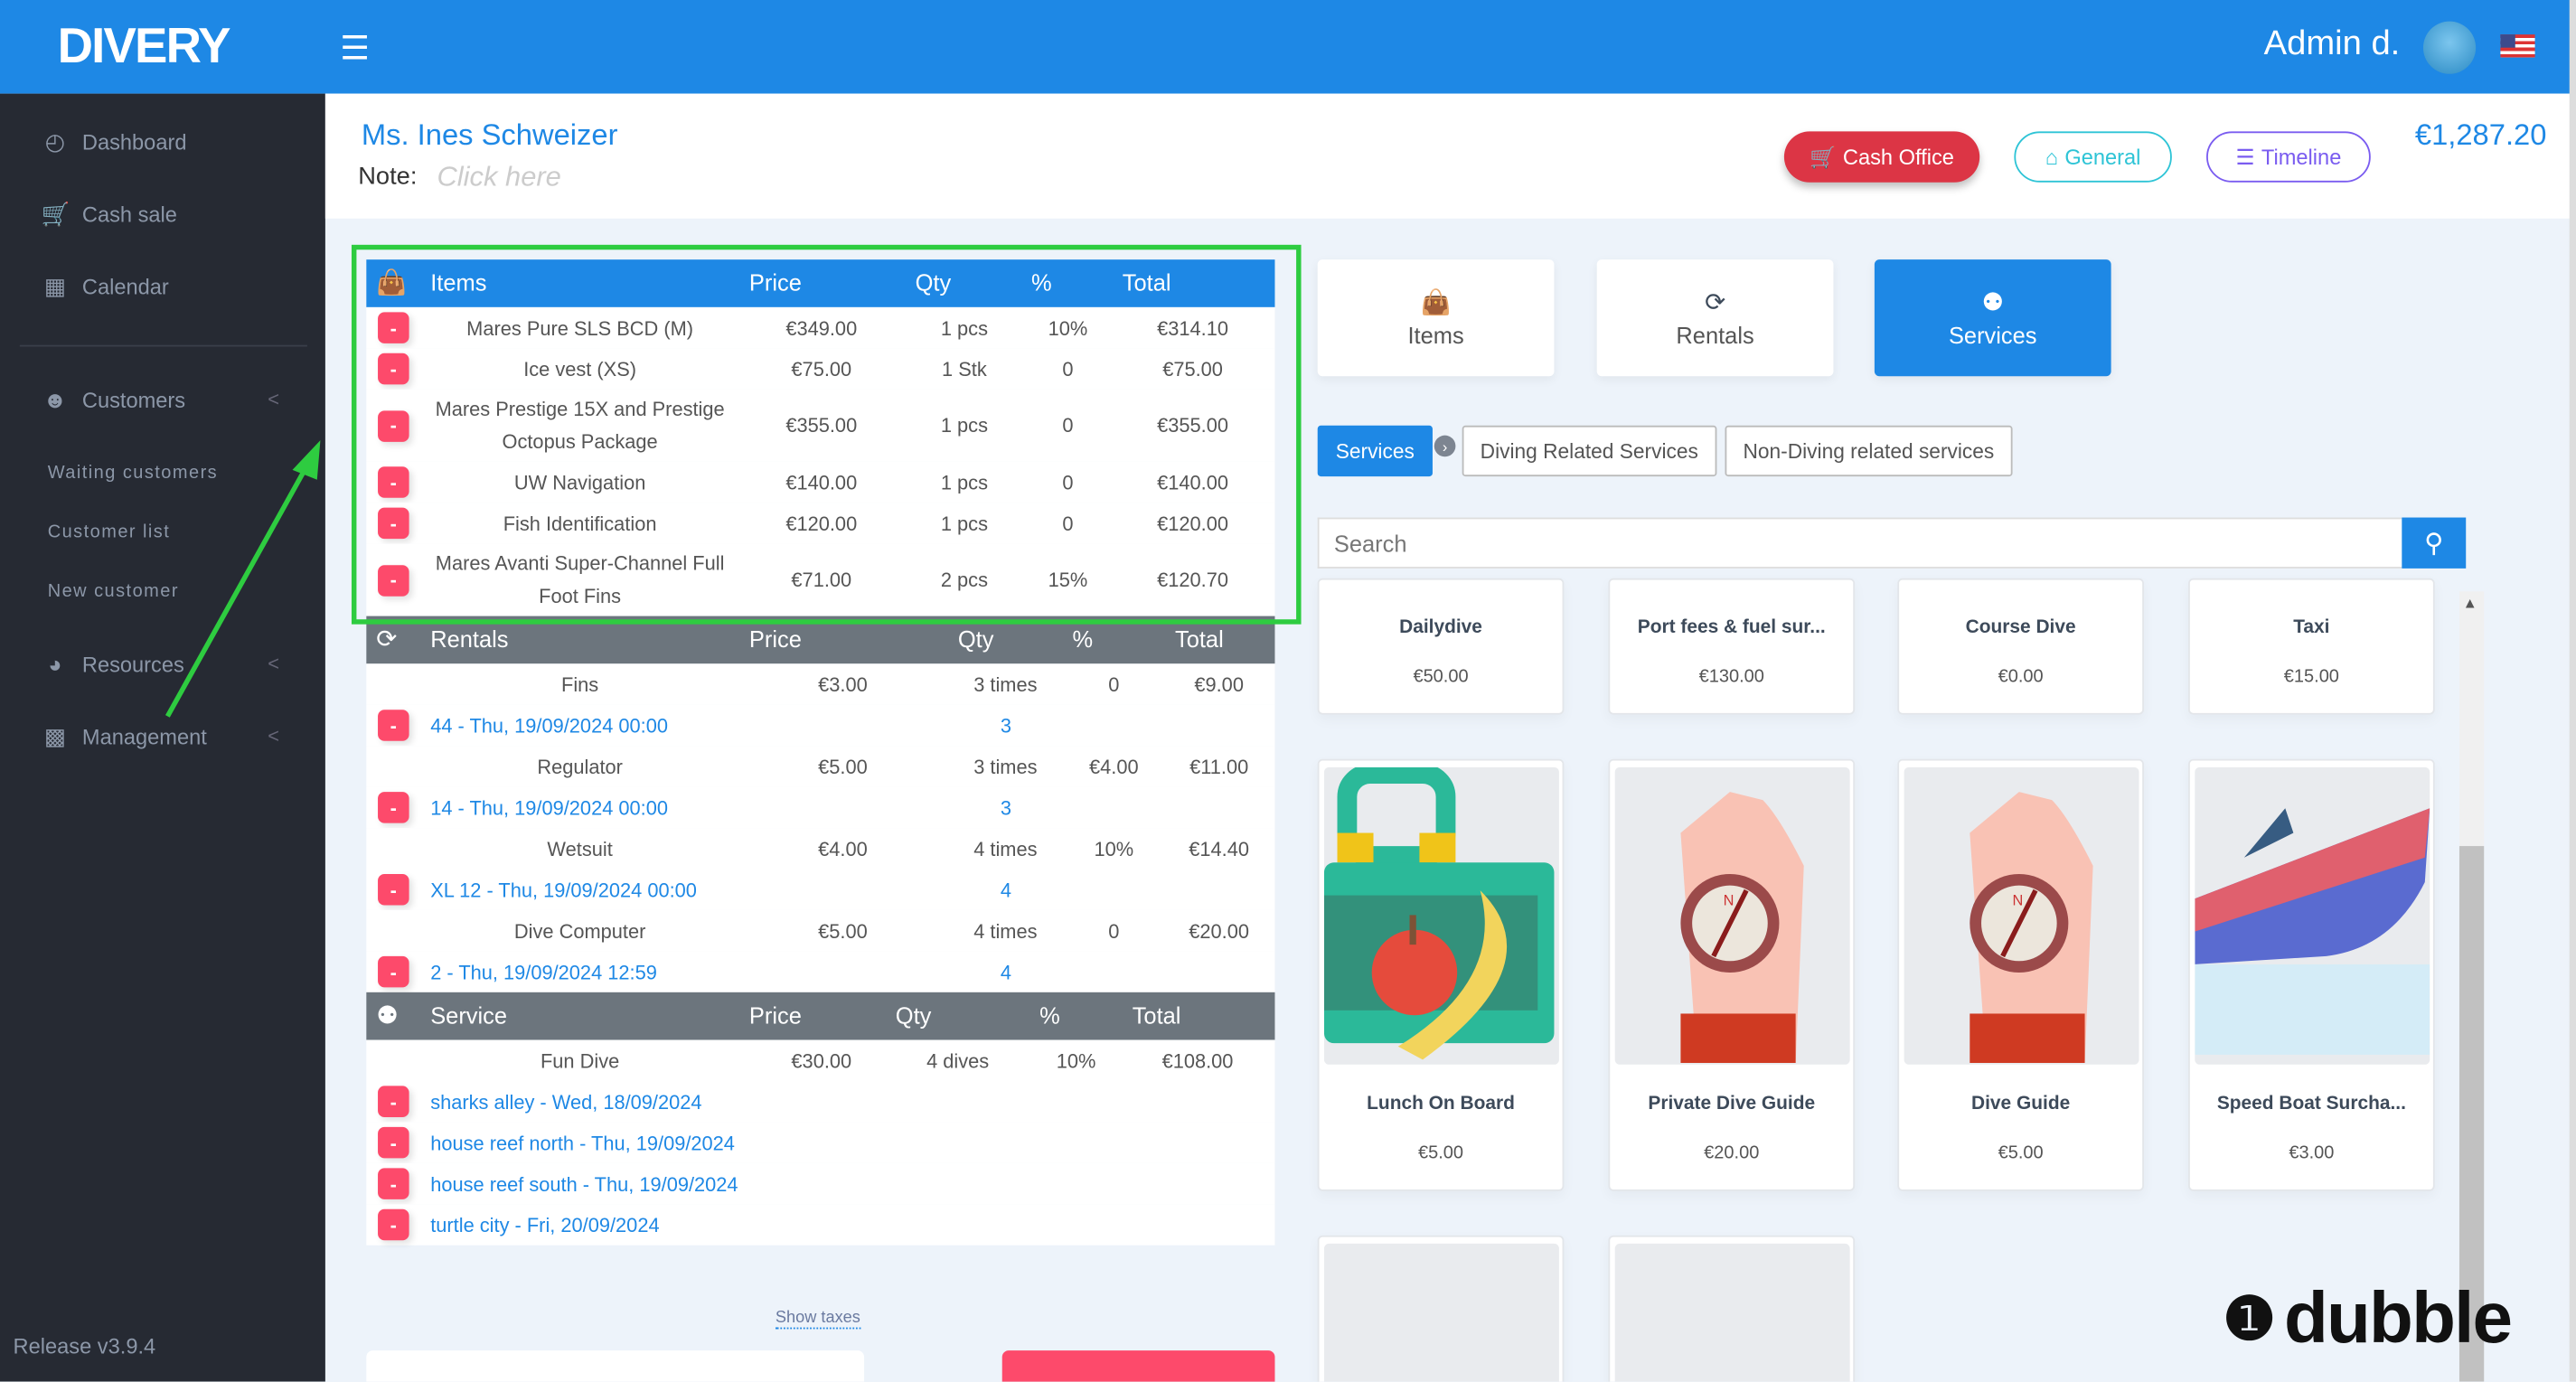  What do you see at coordinates (2245, 156) in the screenshot?
I see `list-icon: ☰` at bounding box center [2245, 156].